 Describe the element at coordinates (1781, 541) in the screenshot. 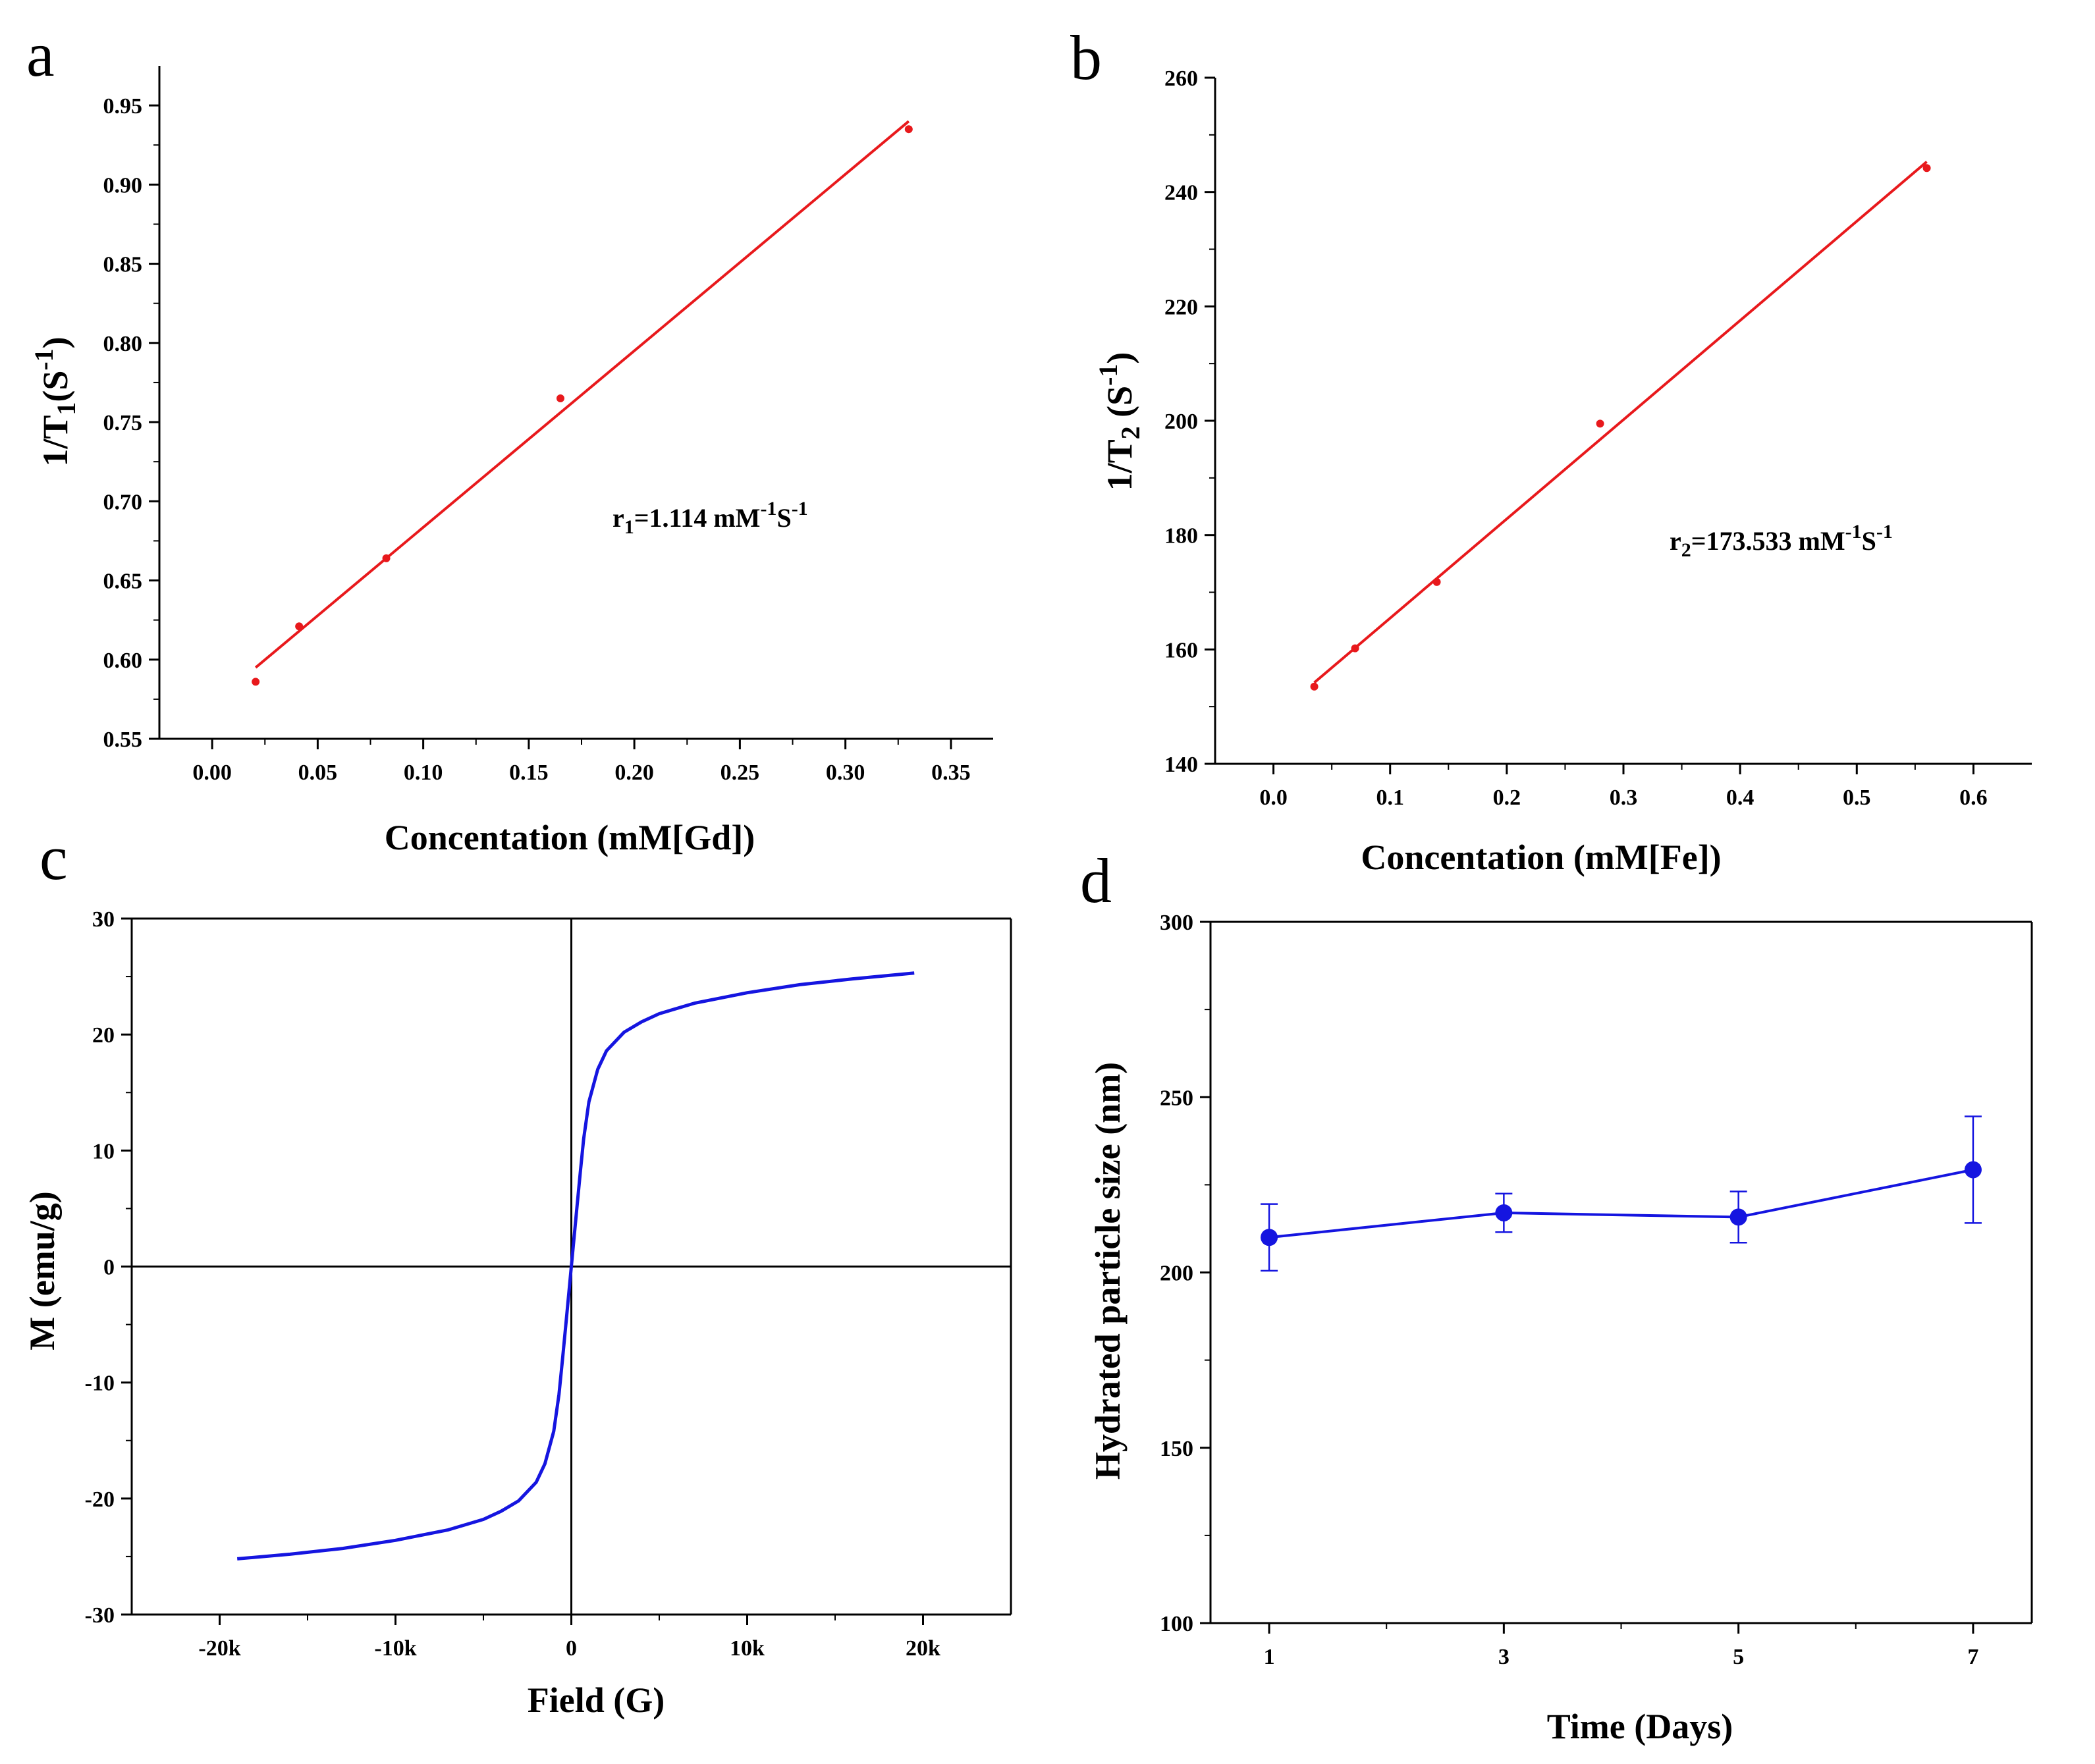

I see `panel-b-relaxivity-annotation: r2=173.533 mM-1S-1` at that location.